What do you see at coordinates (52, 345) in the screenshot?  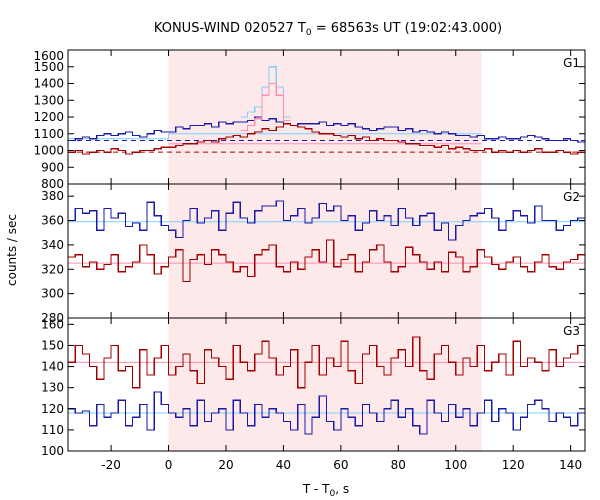 I see `y-tick-label: 150` at bounding box center [52, 345].